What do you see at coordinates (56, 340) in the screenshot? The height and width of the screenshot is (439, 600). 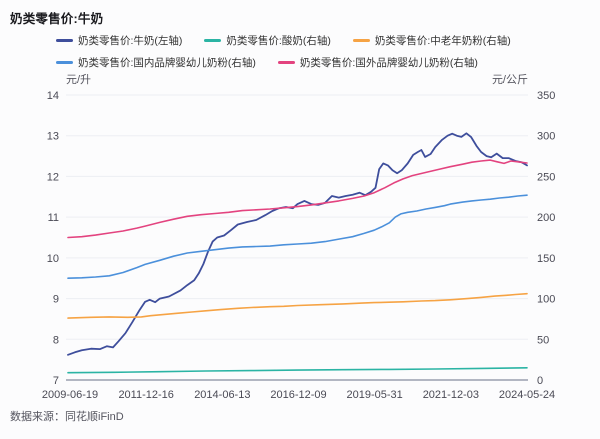 I see `y-left-tick: 8` at bounding box center [56, 340].